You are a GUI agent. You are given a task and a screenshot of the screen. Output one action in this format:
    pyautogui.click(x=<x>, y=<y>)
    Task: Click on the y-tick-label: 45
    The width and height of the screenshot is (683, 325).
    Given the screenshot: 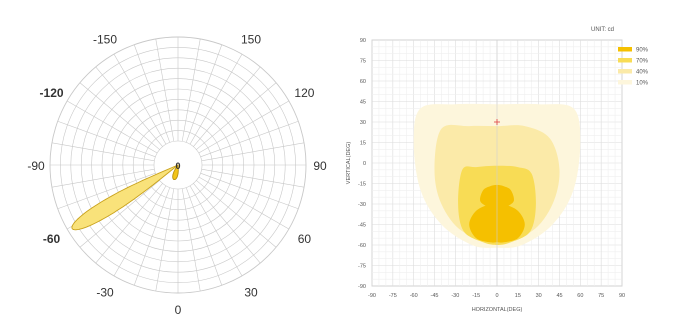 What is the action you would take?
    pyautogui.click(x=363, y=103)
    